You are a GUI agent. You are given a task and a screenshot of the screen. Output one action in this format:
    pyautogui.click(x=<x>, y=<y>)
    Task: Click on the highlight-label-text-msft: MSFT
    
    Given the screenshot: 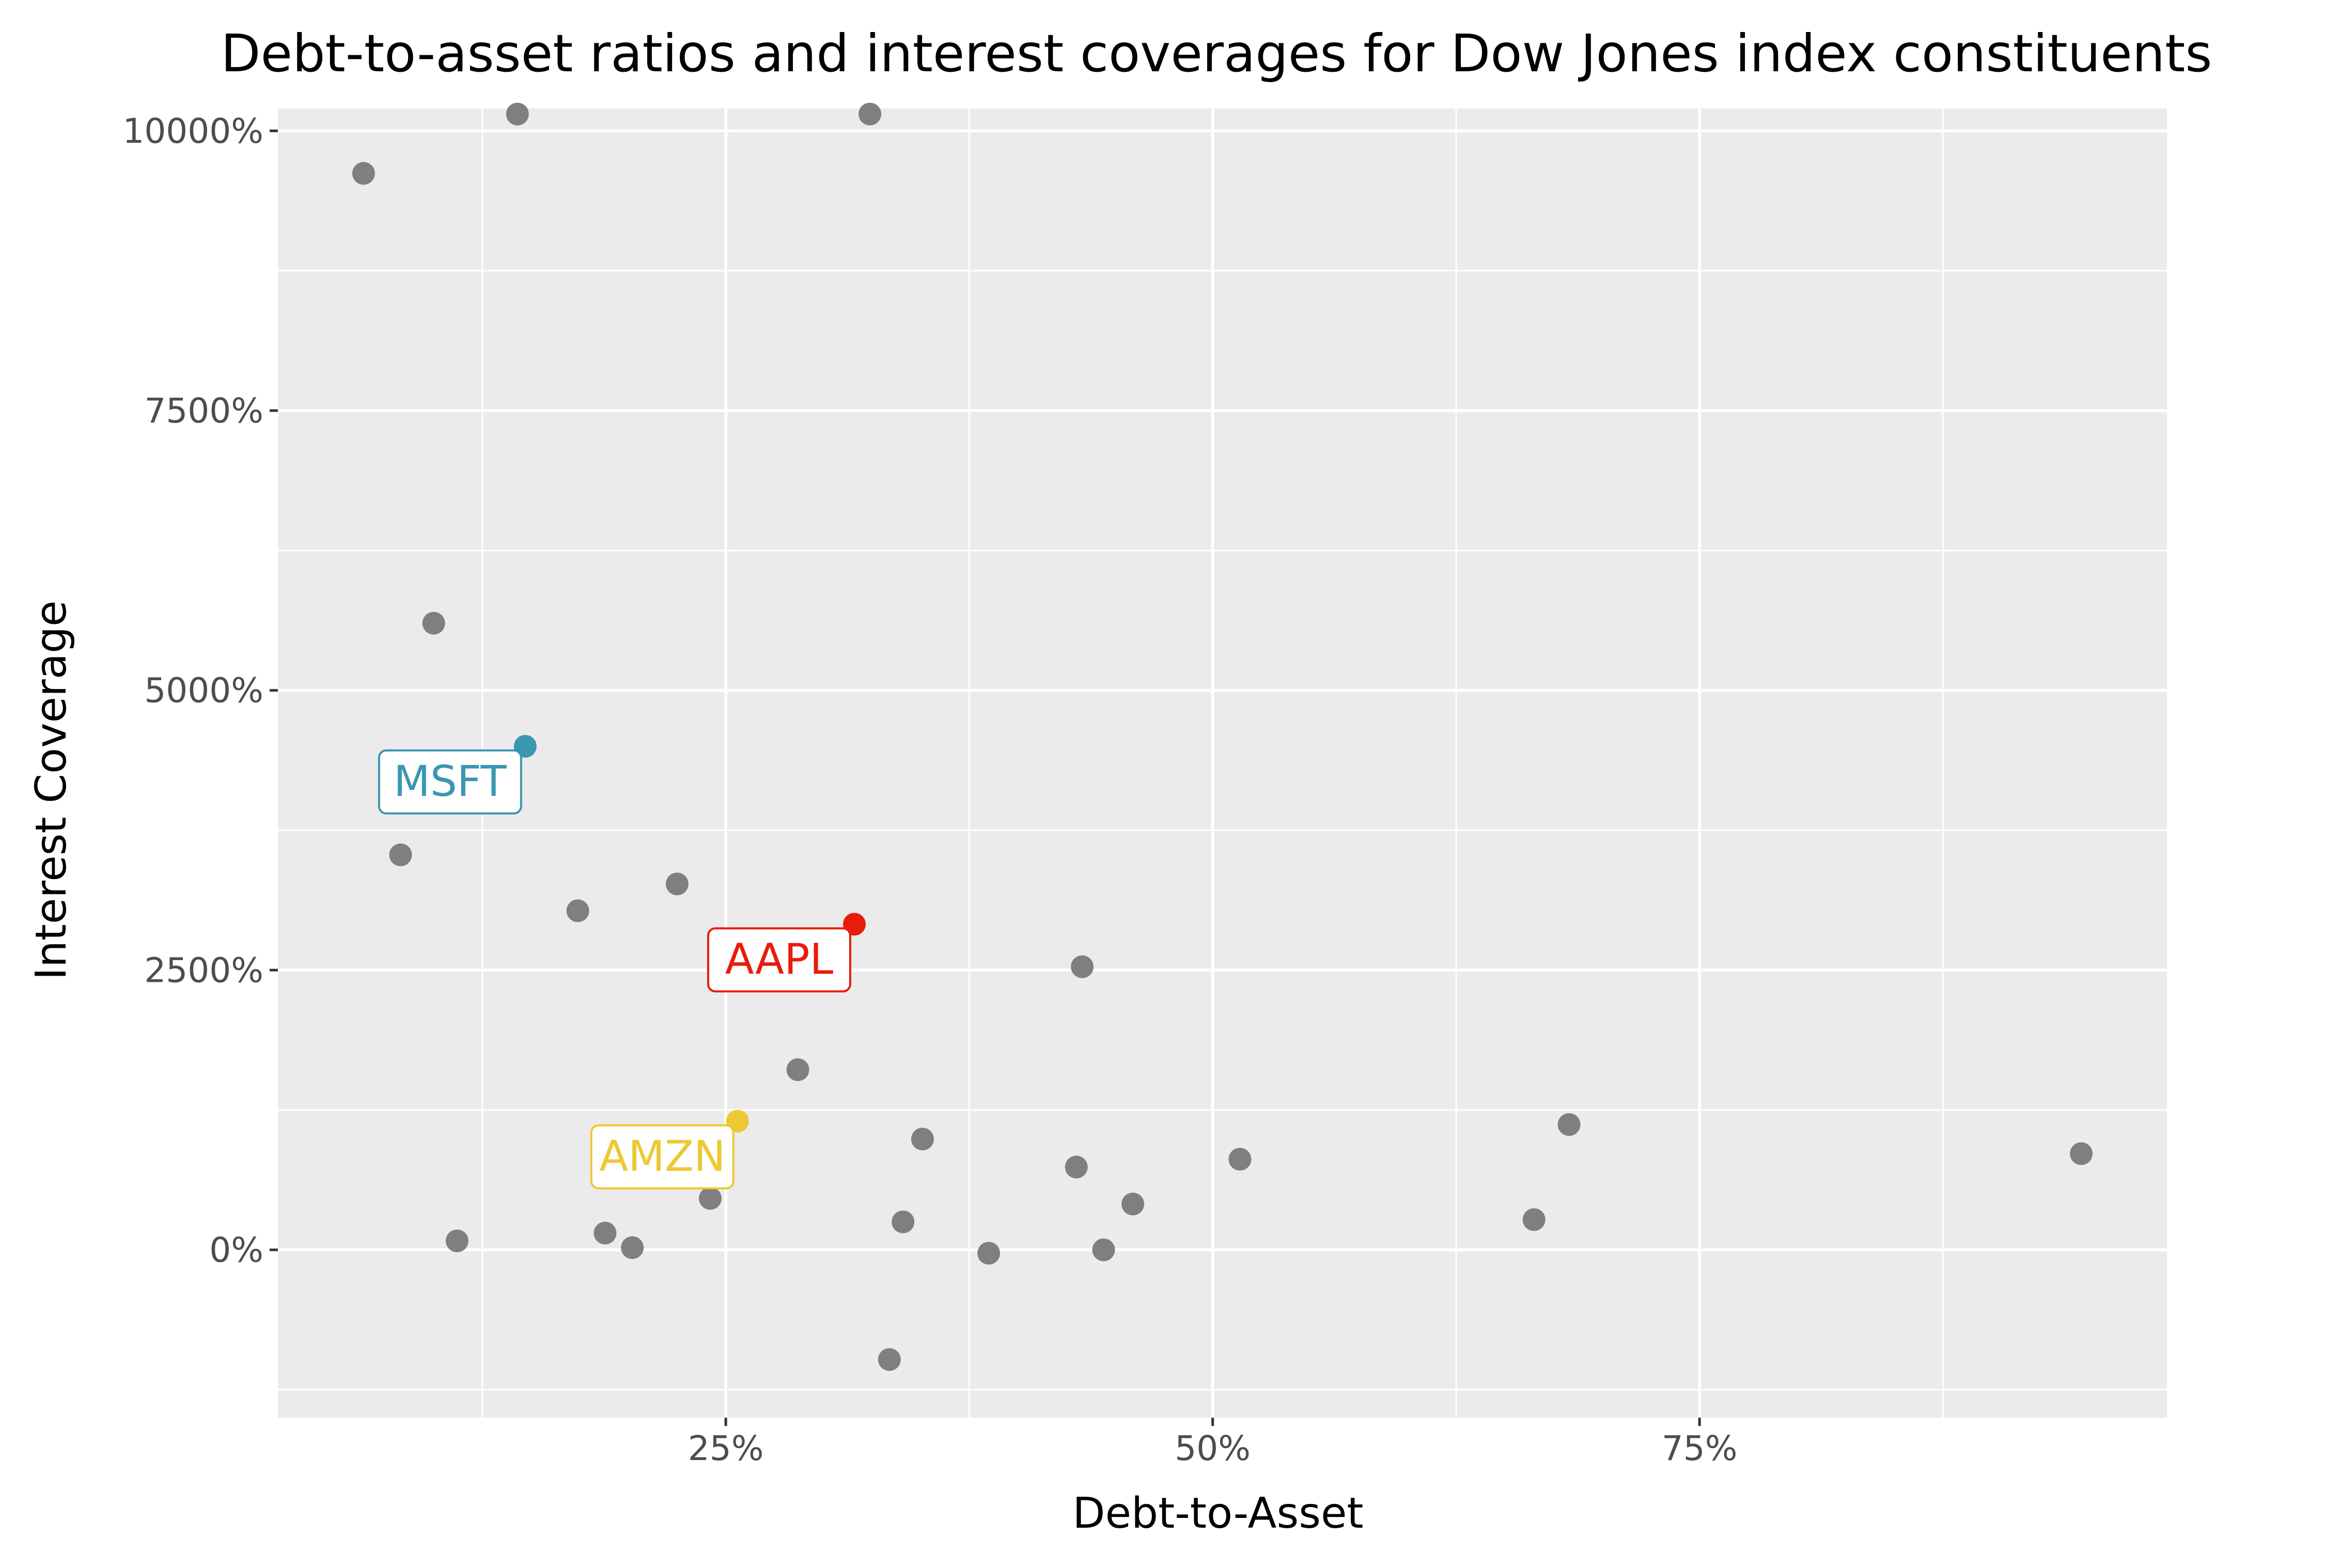 What is the action you would take?
    pyautogui.click(x=451, y=782)
    